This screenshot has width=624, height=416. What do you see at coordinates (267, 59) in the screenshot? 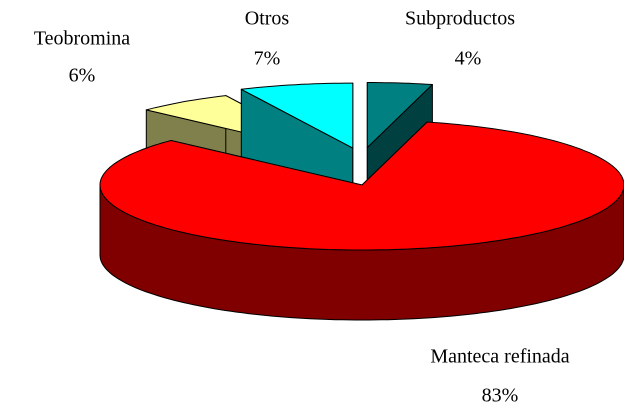
I see `slice-value-label: 7%` at bounding box center [267, 59].